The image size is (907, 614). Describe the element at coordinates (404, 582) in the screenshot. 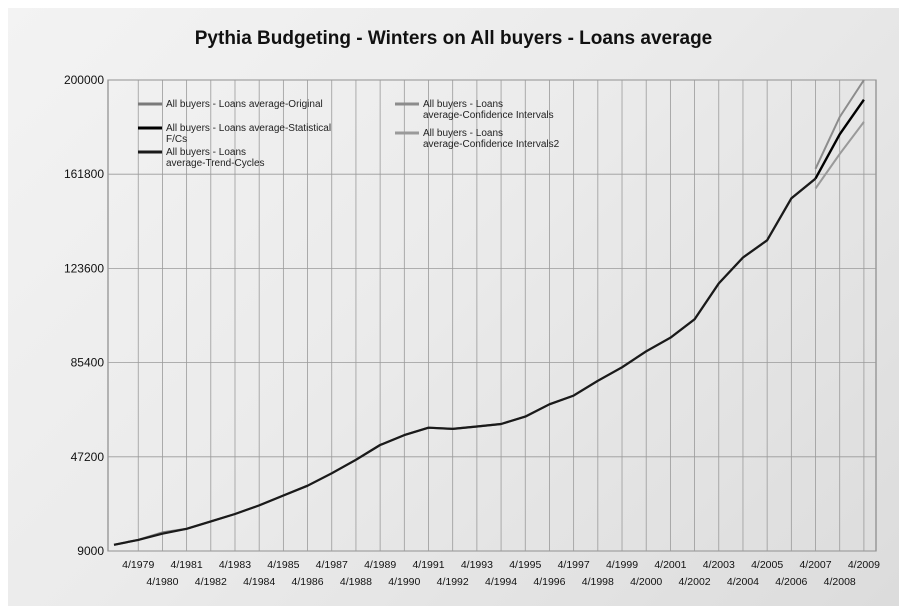

I see `x-tick-label: 4/1990` at that location.